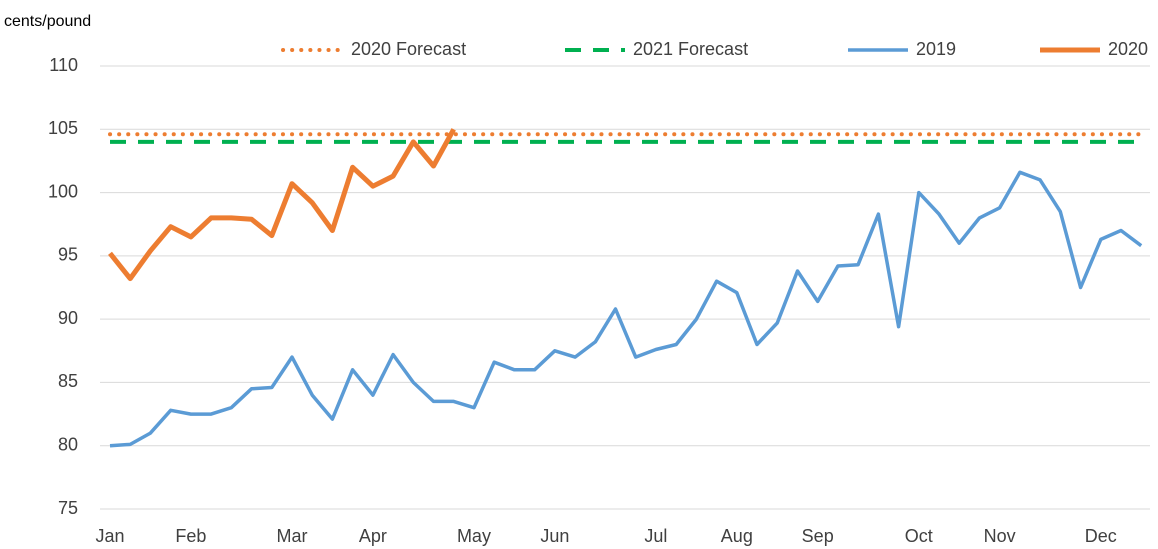  I want to click on y-tick-label: 80, so click(68, 444).